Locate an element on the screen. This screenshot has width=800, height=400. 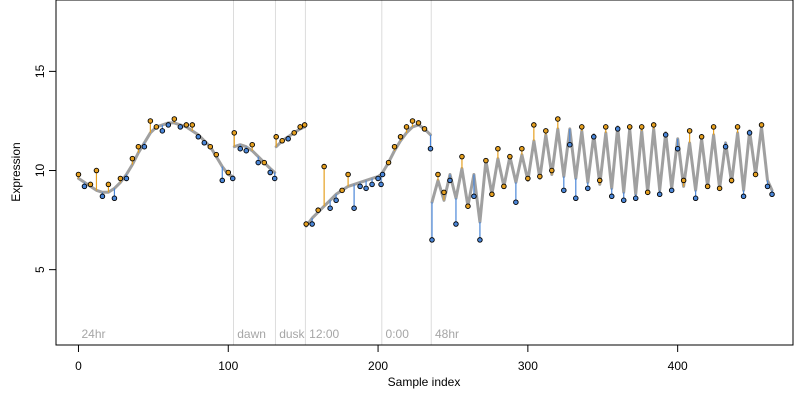
x-tick-label: 400 is located at coordinates (678, 366).